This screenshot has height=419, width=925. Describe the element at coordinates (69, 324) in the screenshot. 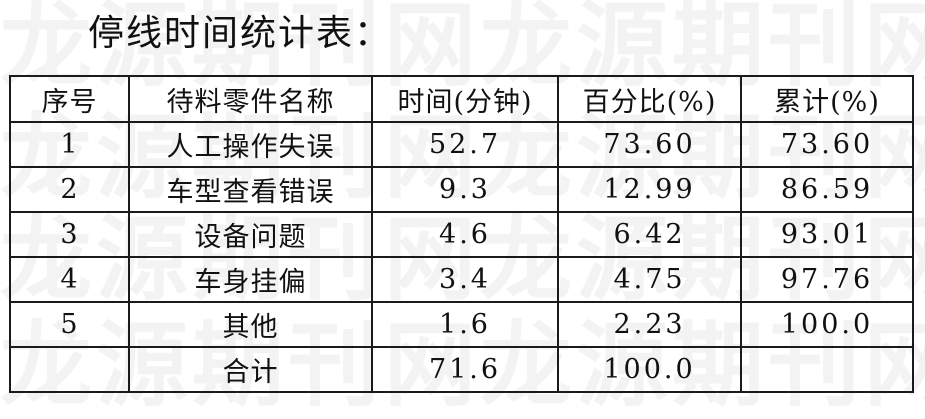

I see `cell-serial-number: 5` at that location.